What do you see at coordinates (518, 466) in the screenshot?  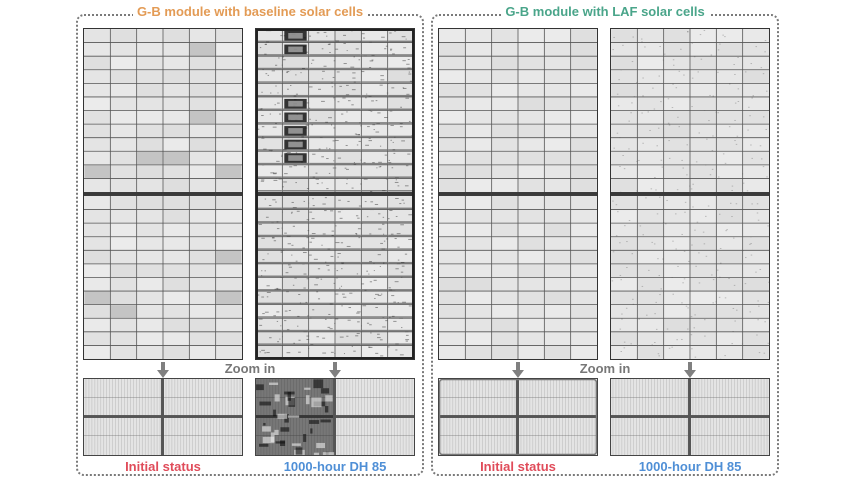 I see `laf-initial-caption: Initial status` at bounding box center [518, 466].